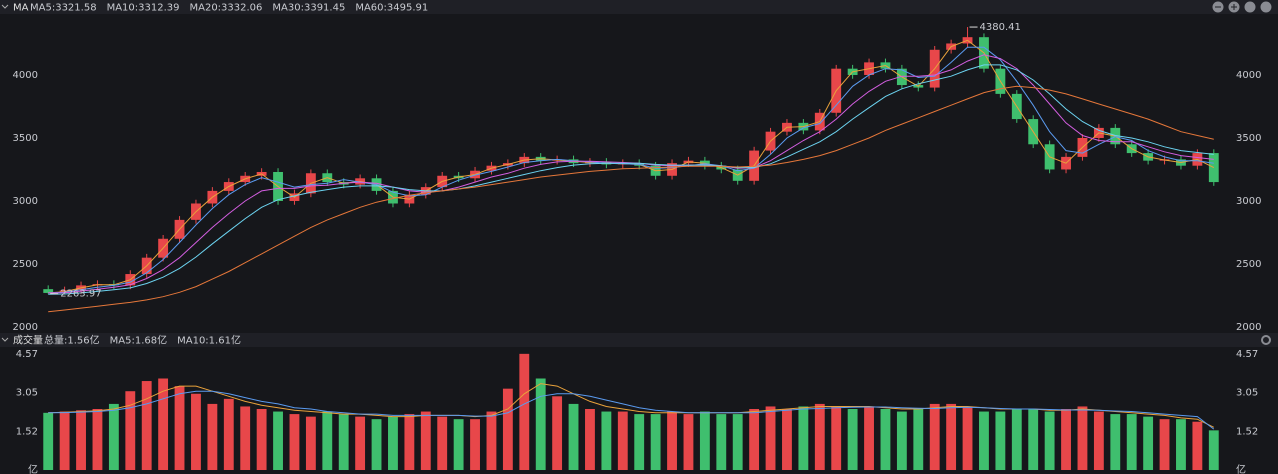 The height and width of the screenshot is (474, 1278). What do you see at coordinates (1266, 340) in the screenshot?
I see `volume-settings-button` at bounding box center [1266, 340].